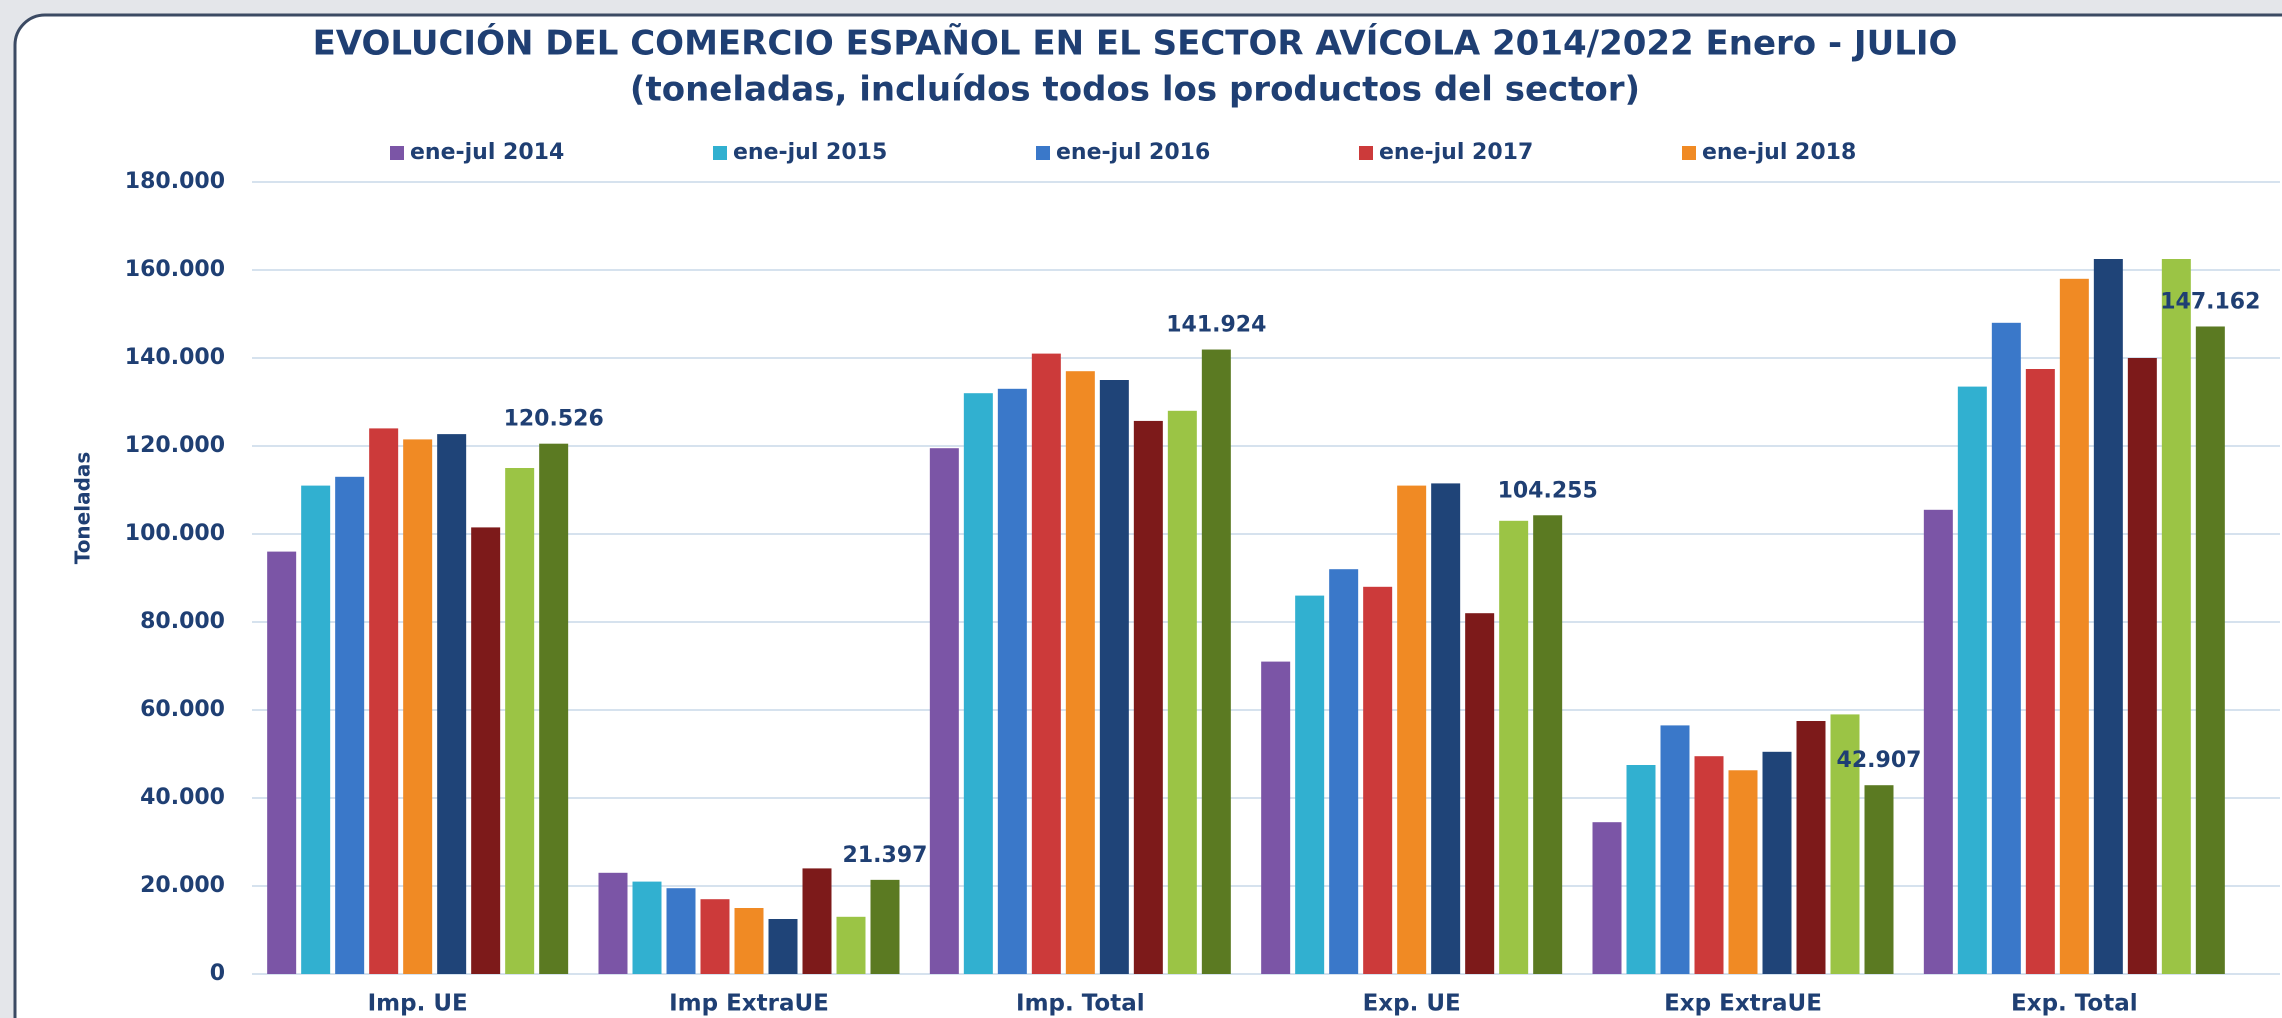  Describe the element at coordinates (1548, 490) in the screenshot. I see `data-label: 104.255` at that location.